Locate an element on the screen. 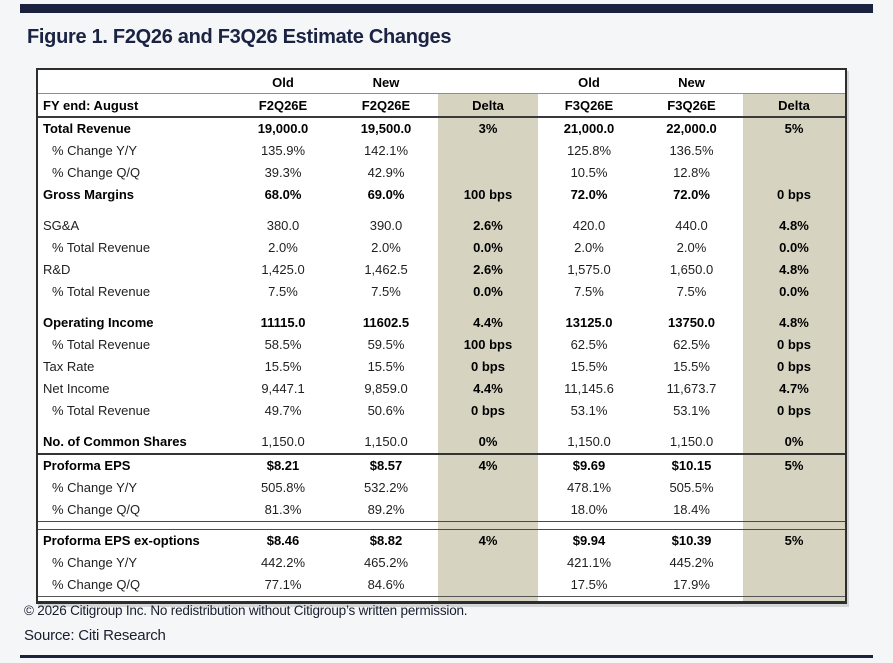 The width and height of the screenshot is (893, 663). col-header-old-f2q26e: F2Q26E is located at coordinates (283, 105).